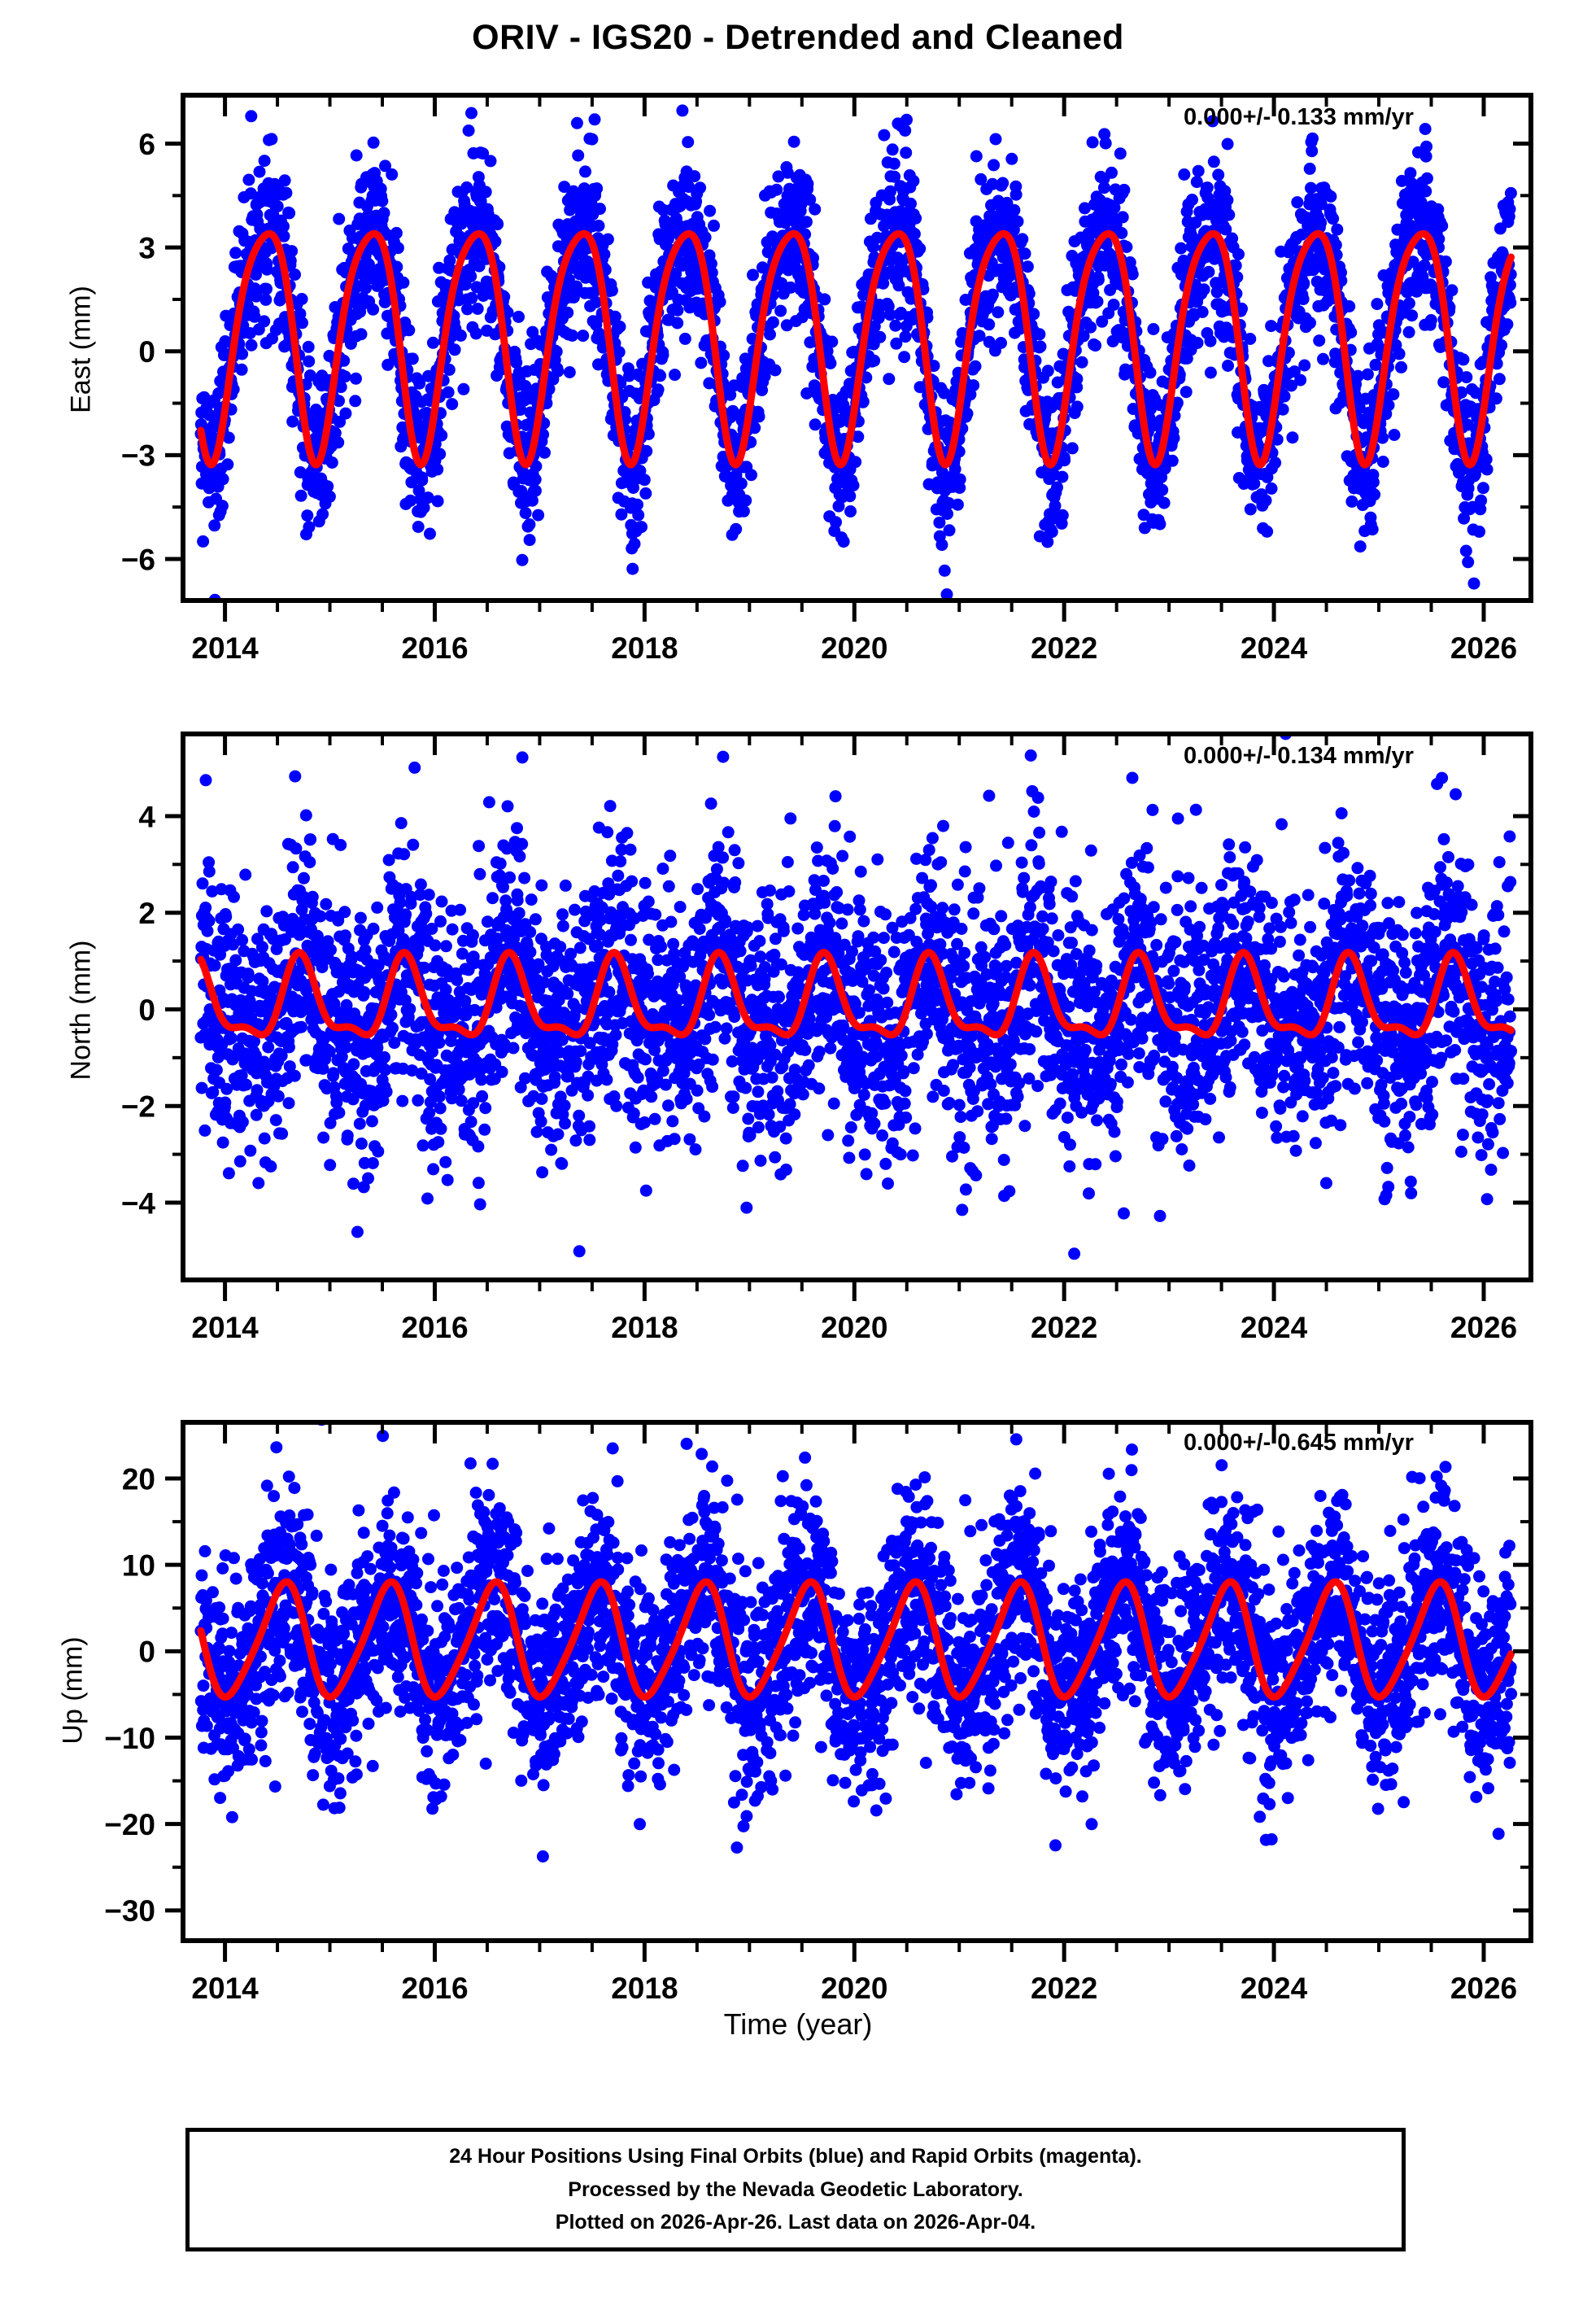 This screenshot has width=1596, height=2306. Describe the element at coordinates (146, 914) in the screenshot. I see `y-tick-label: 2` at that location.